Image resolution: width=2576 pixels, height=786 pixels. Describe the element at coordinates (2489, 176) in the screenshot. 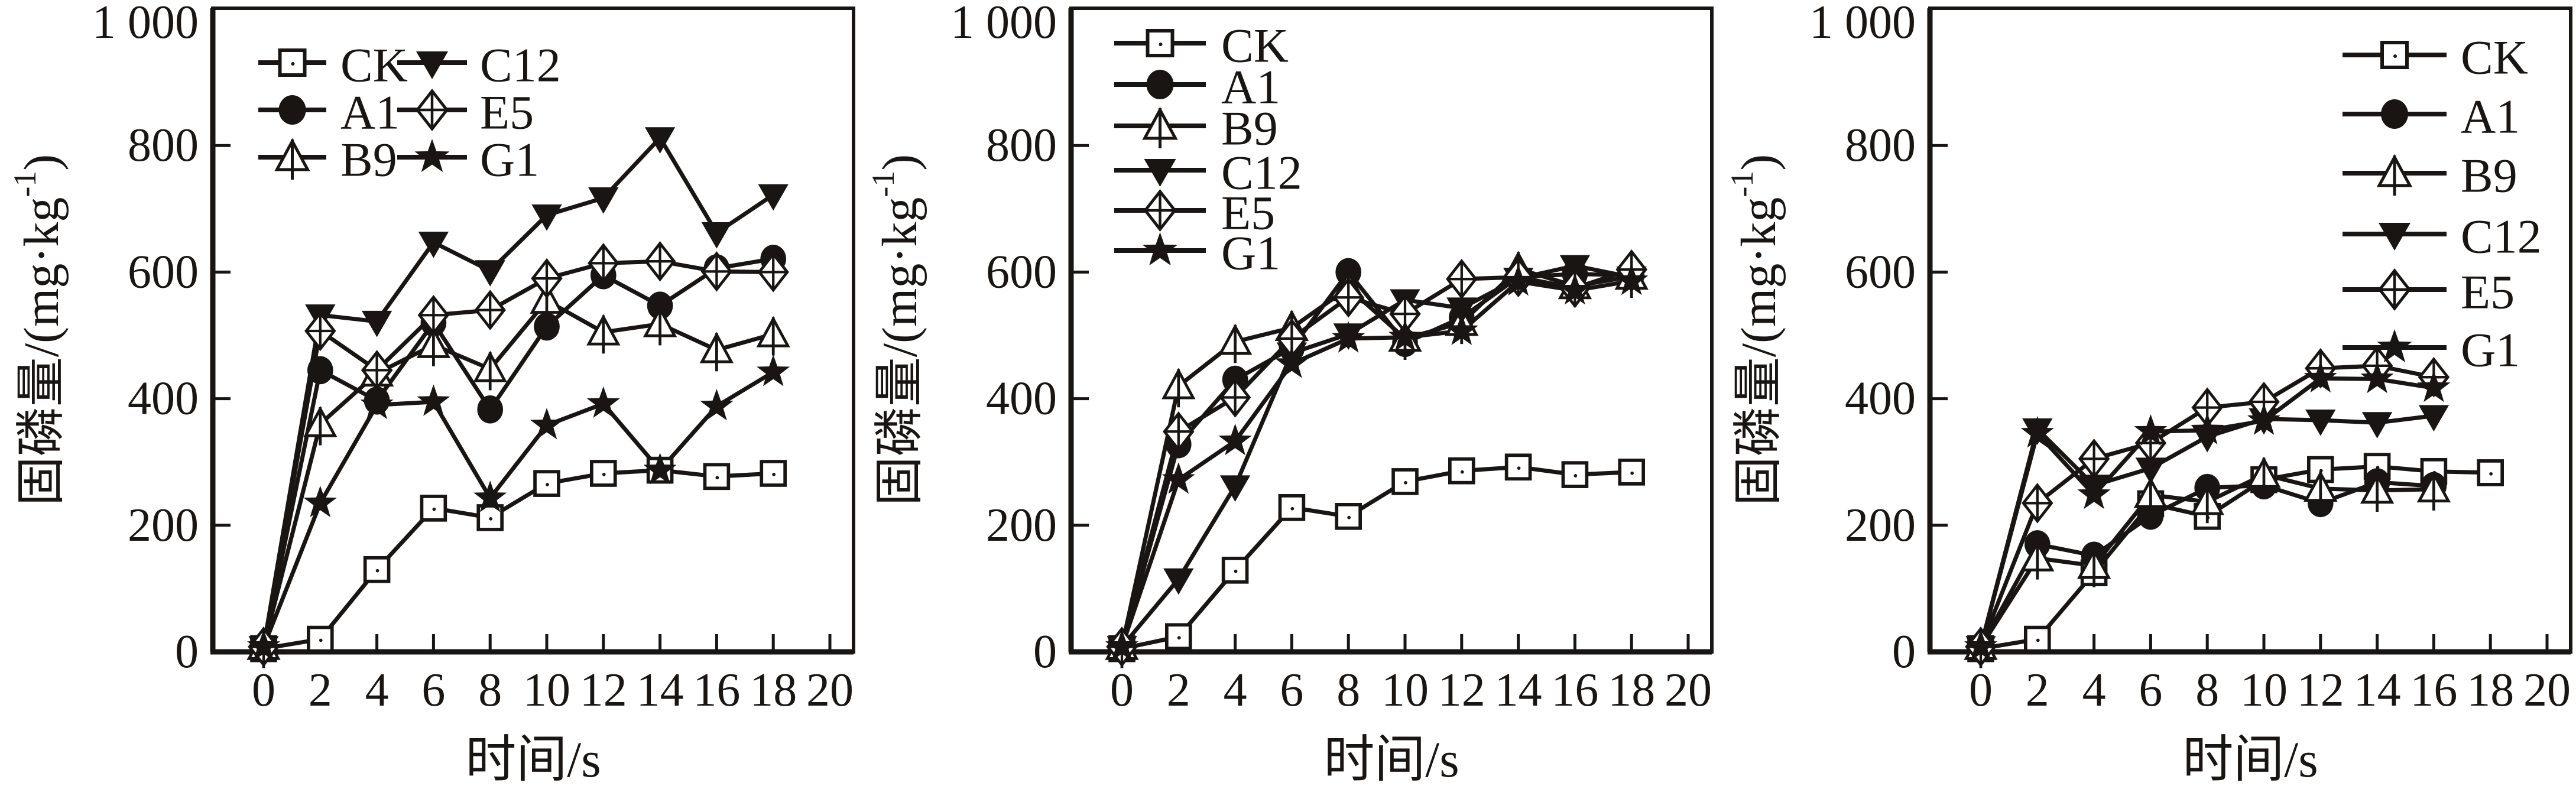

I see `legend-label: B9` at that location.